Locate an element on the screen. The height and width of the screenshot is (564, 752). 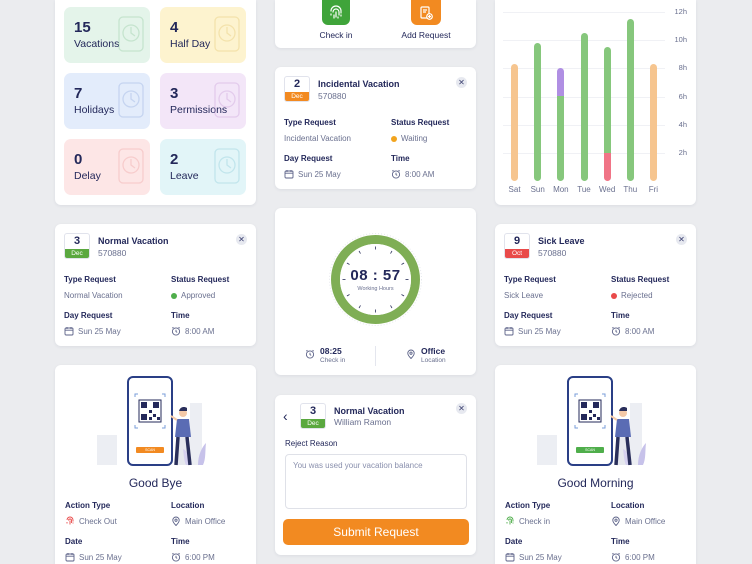
bar-mon is located at coordinates (561, 124).